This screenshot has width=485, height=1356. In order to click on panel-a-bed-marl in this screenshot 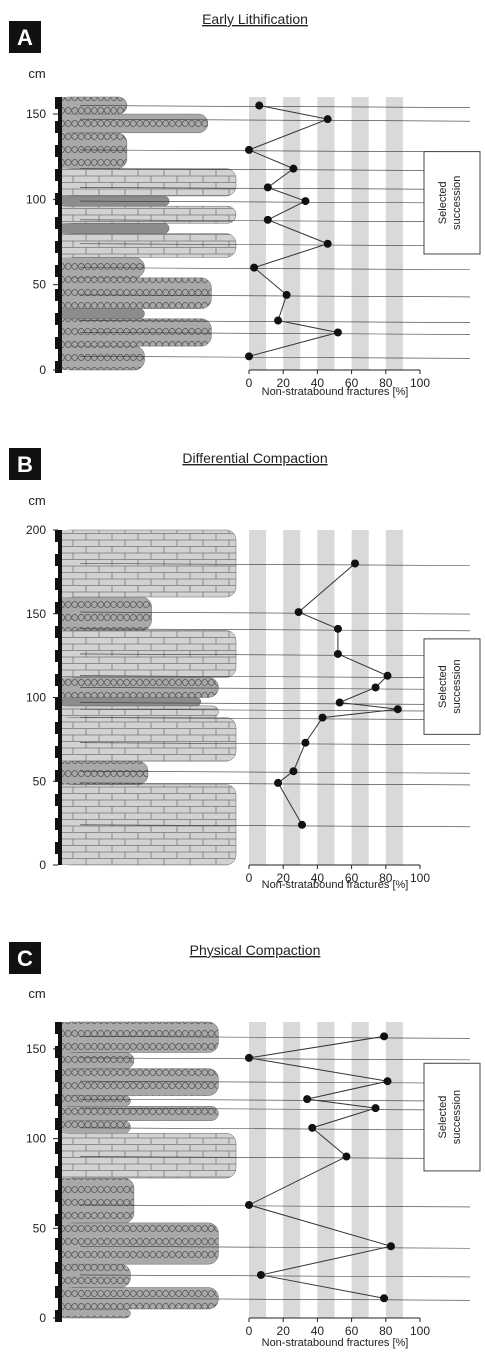, I will do `click(102, 358)`.